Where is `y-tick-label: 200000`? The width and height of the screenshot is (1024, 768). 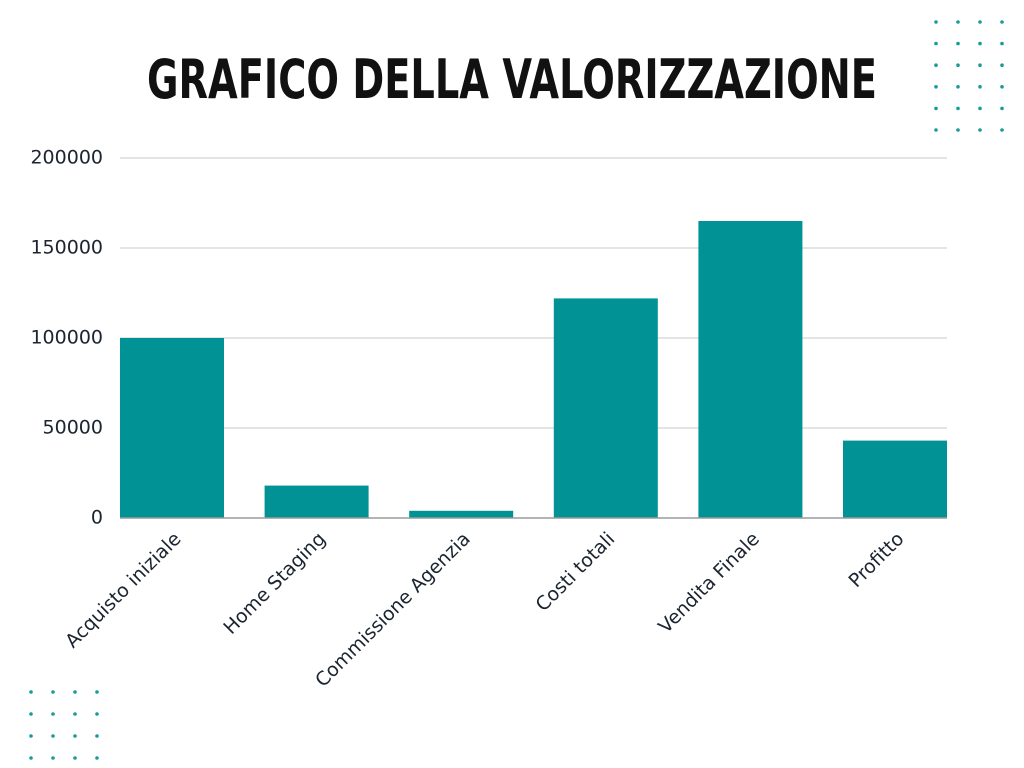
y-tick-label: 200000 is located at coordinates (66, 158).